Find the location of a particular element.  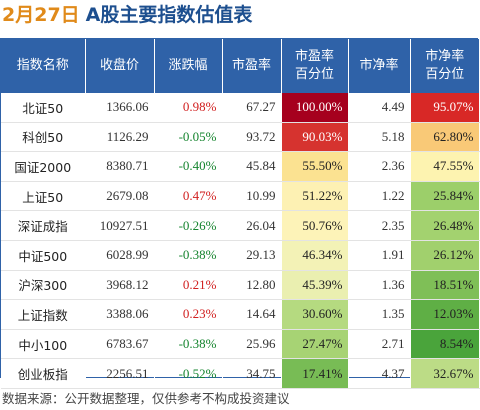

index-name-cell: 中证500 is located at coordinates (43, 255).